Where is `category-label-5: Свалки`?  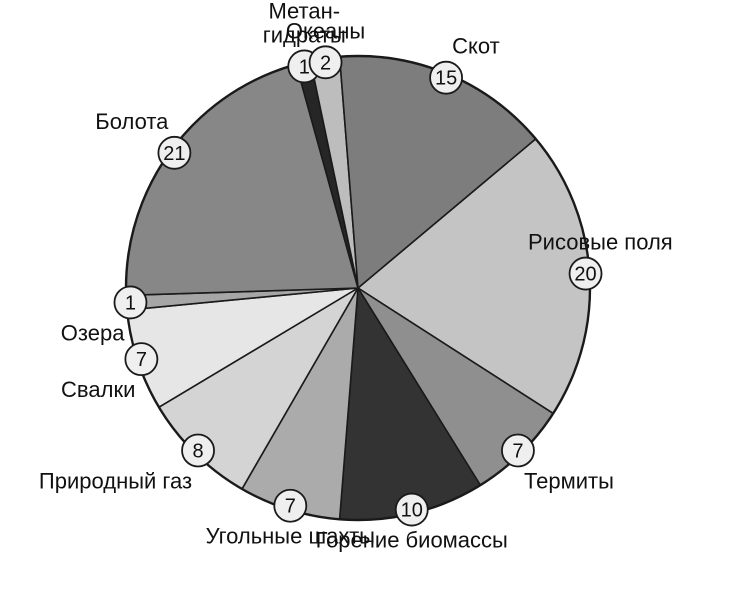
category-label-5: Свалки is located at coordinates (98, 389).